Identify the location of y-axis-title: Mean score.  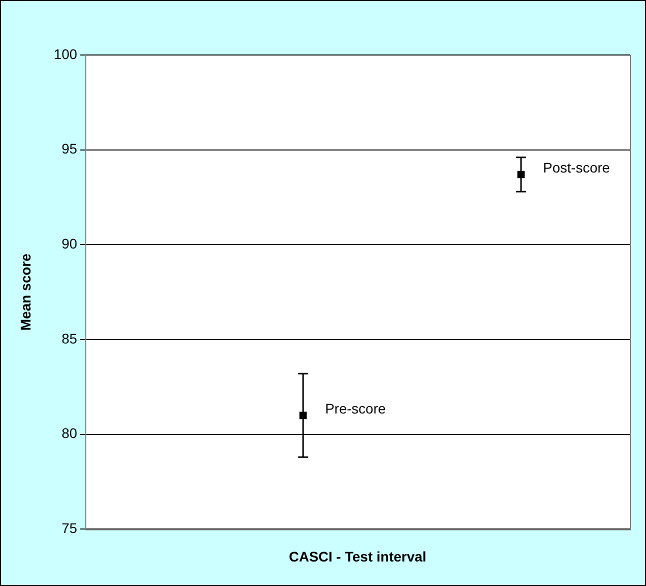
(25, 292).